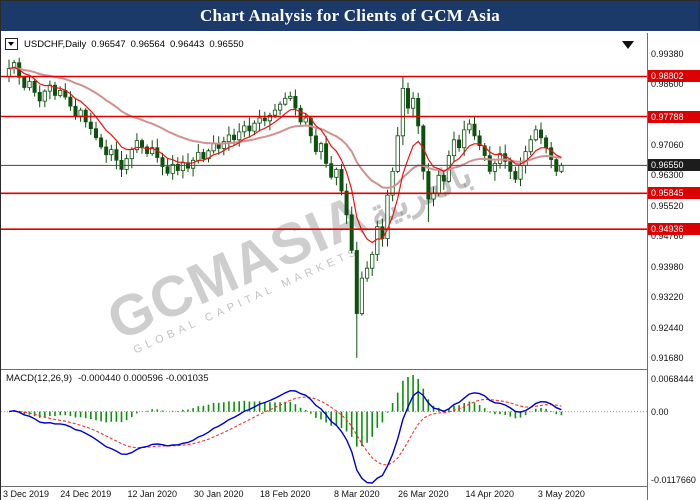  Describe the element at coordinates (667, 53) in the screenshot. I see `price-axis-label: 0.99380` at that location.